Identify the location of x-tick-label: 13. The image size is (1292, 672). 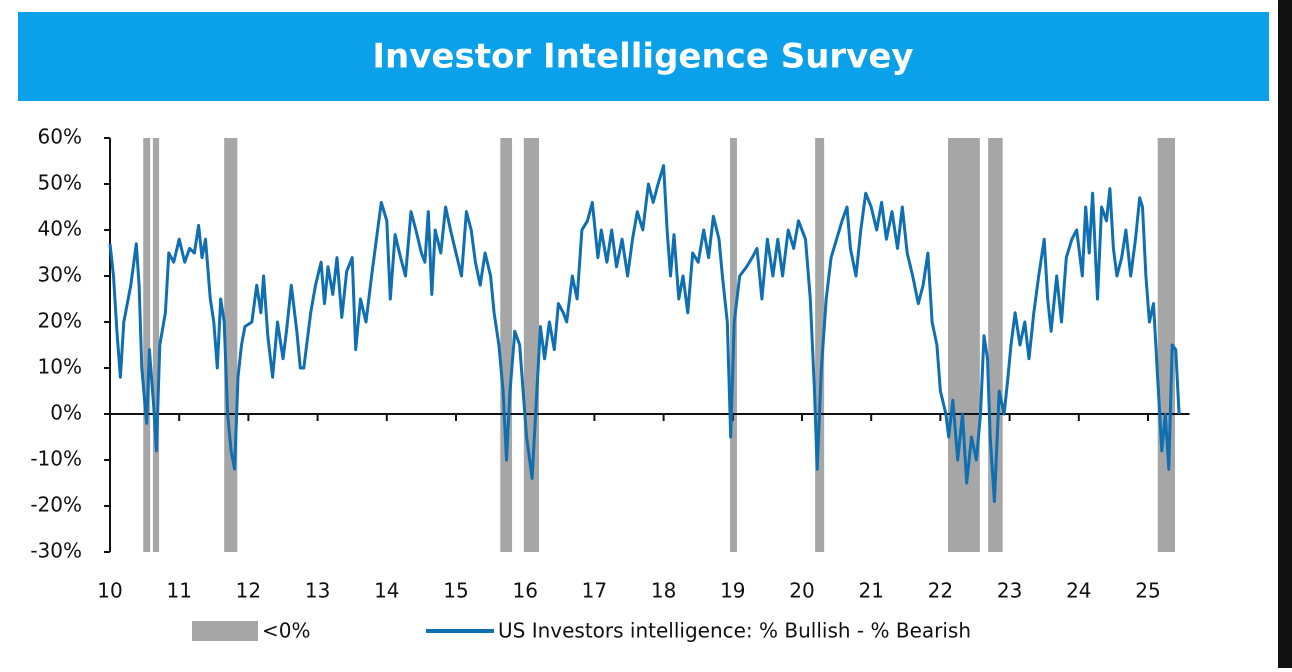
(317, 591).